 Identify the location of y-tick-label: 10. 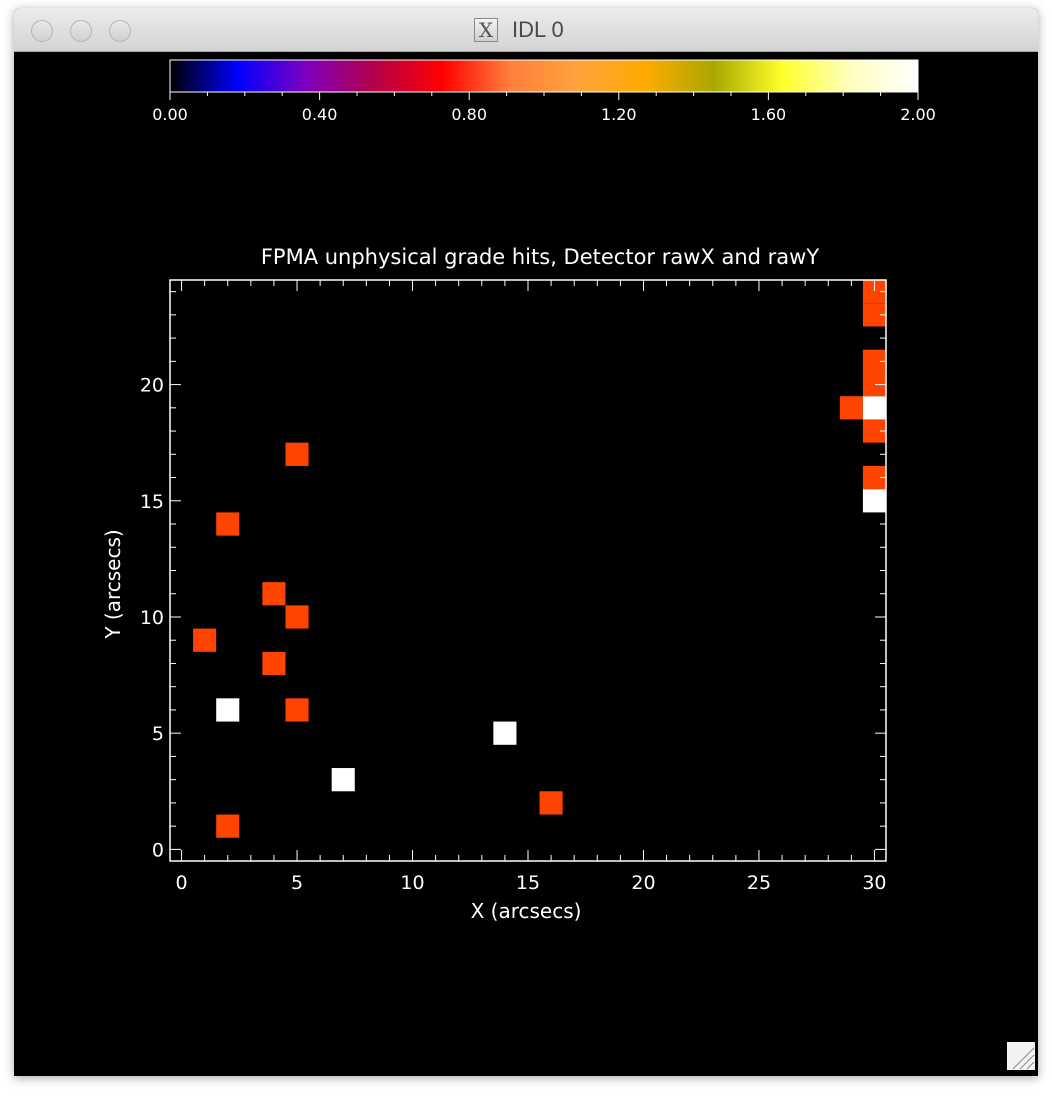
(152, 618).